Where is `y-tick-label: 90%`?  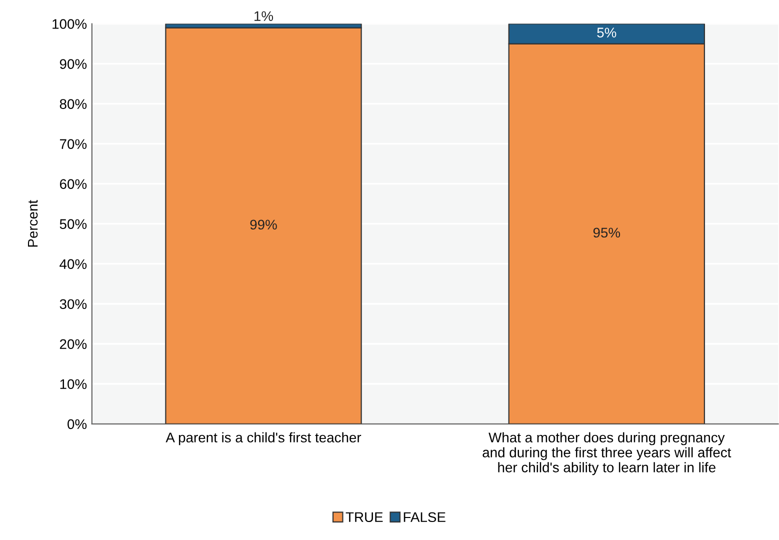 y-tick-label: 90% is located at coordinates (73, 64).